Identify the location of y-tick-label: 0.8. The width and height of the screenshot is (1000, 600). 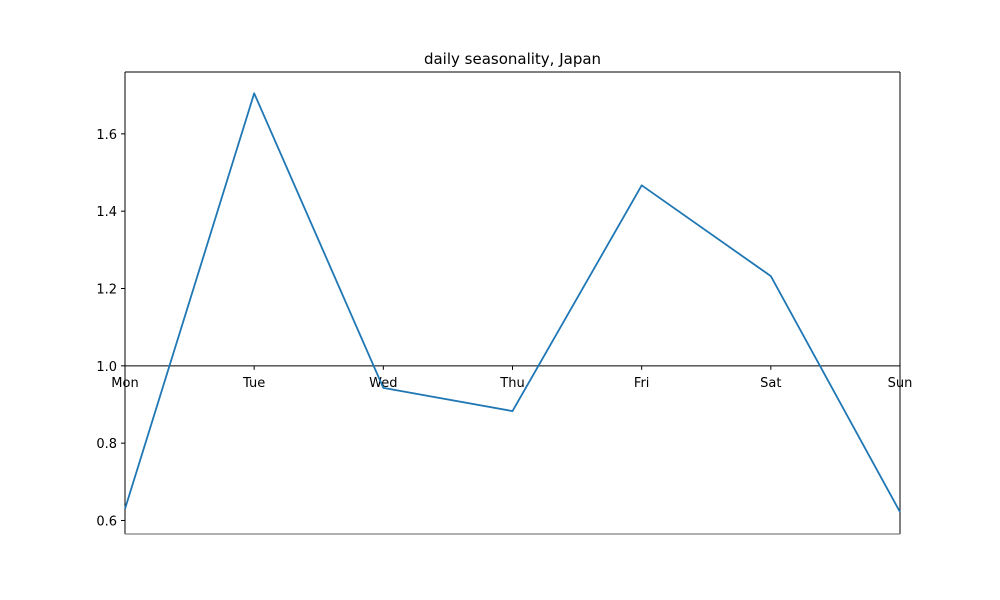
(106, 444).